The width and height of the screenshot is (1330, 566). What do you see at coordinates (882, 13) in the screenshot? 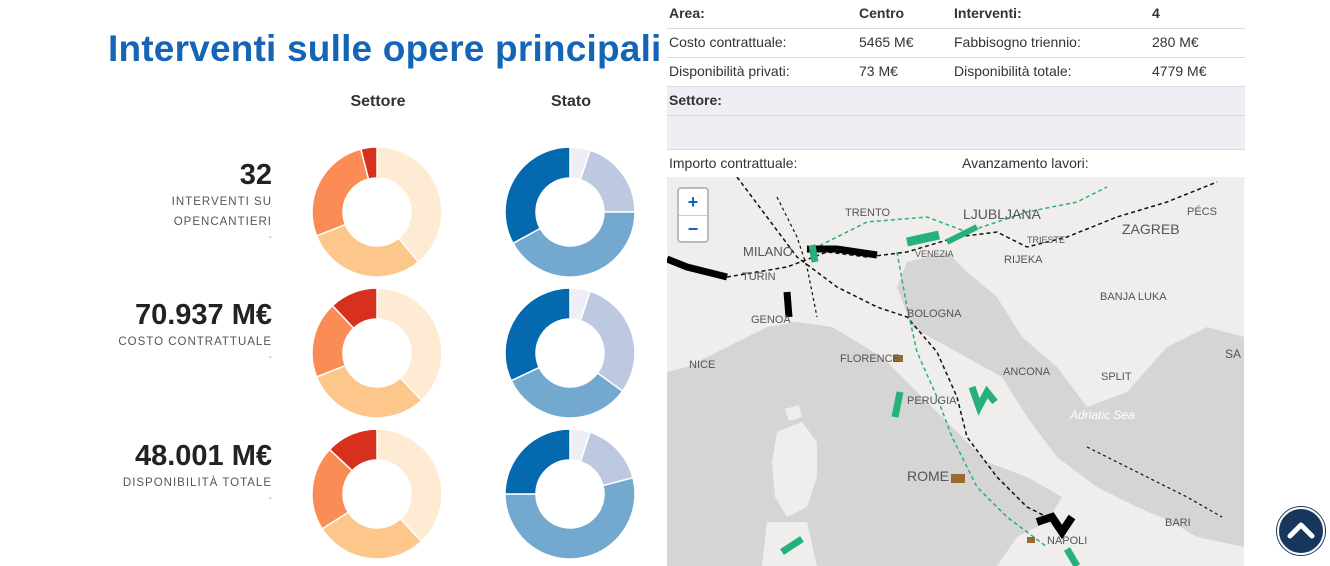
I see `area-value: Centro` at bounding box center [882, 13].